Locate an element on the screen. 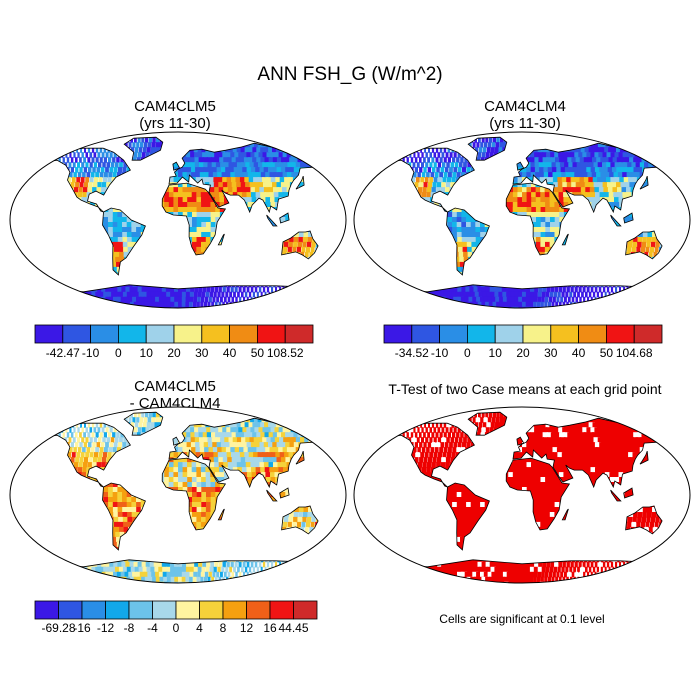 This screenshot has width=700, height=700. map-ttest is located at coordinates (522, 495).